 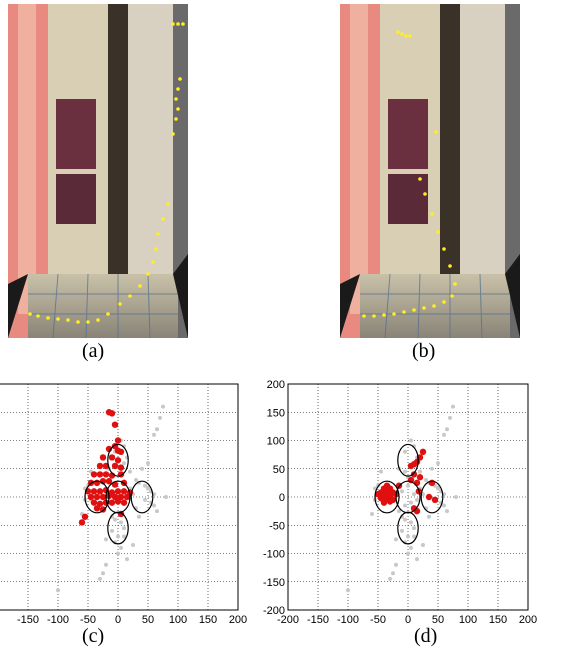 What do you see at coordinates (276, 413) in the screenshot?
I see `y-tick-label: 150` at bounding box center [276, 413].